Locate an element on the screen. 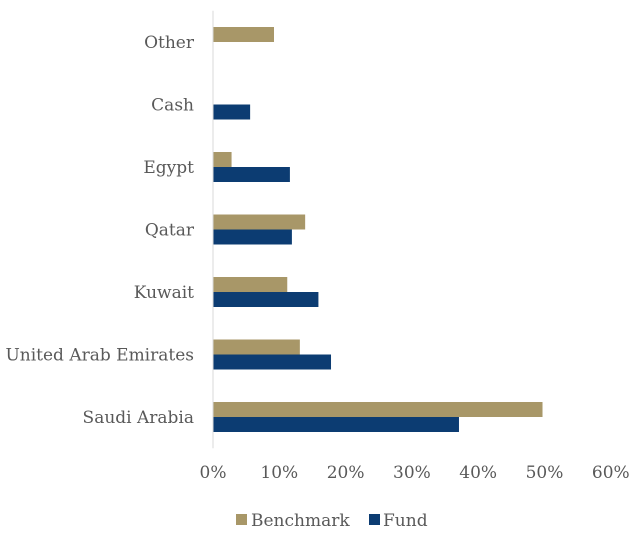  bar-benchmark-united-arab-emirates is located at coordinates (256, 347).